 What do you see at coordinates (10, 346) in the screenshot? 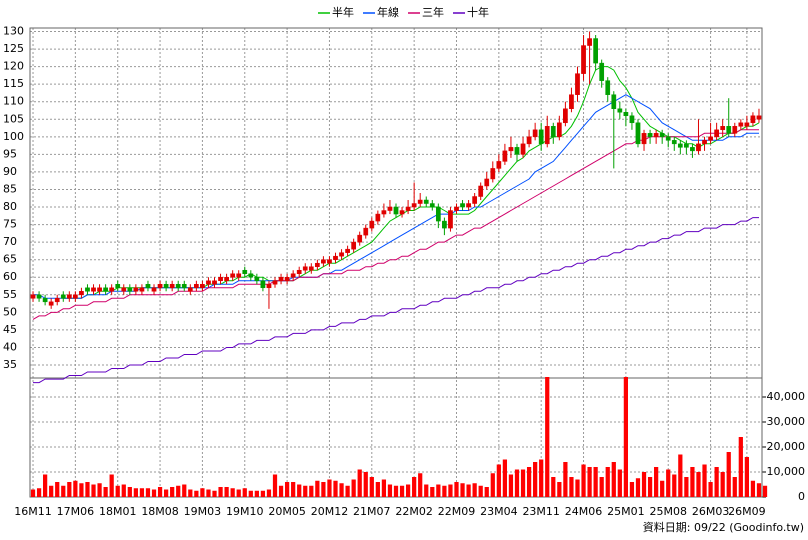
I see `y-tick-label: 40` at bounding box center [10, 346].